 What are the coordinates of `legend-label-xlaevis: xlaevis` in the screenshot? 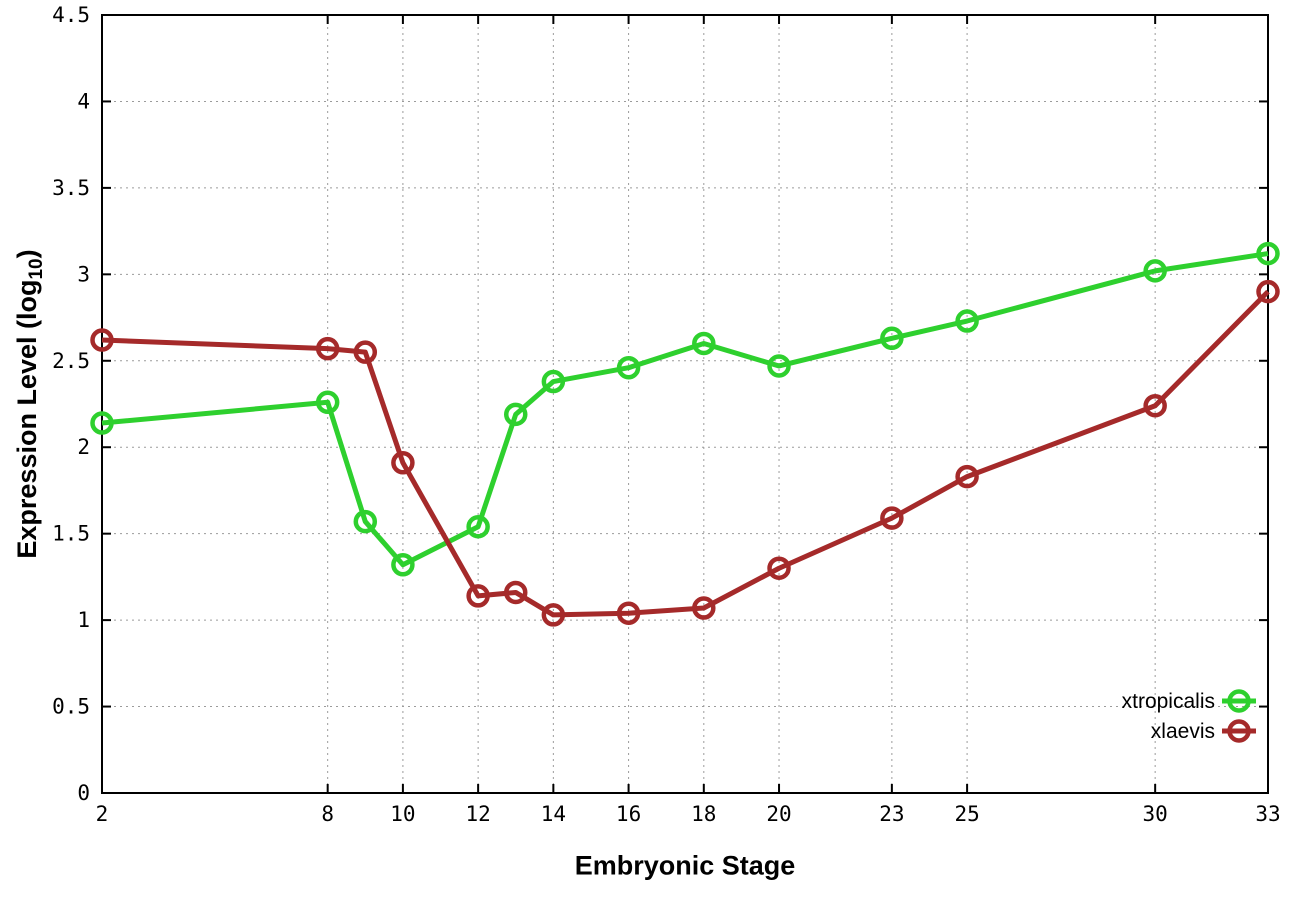 It's located at (1183, 731).